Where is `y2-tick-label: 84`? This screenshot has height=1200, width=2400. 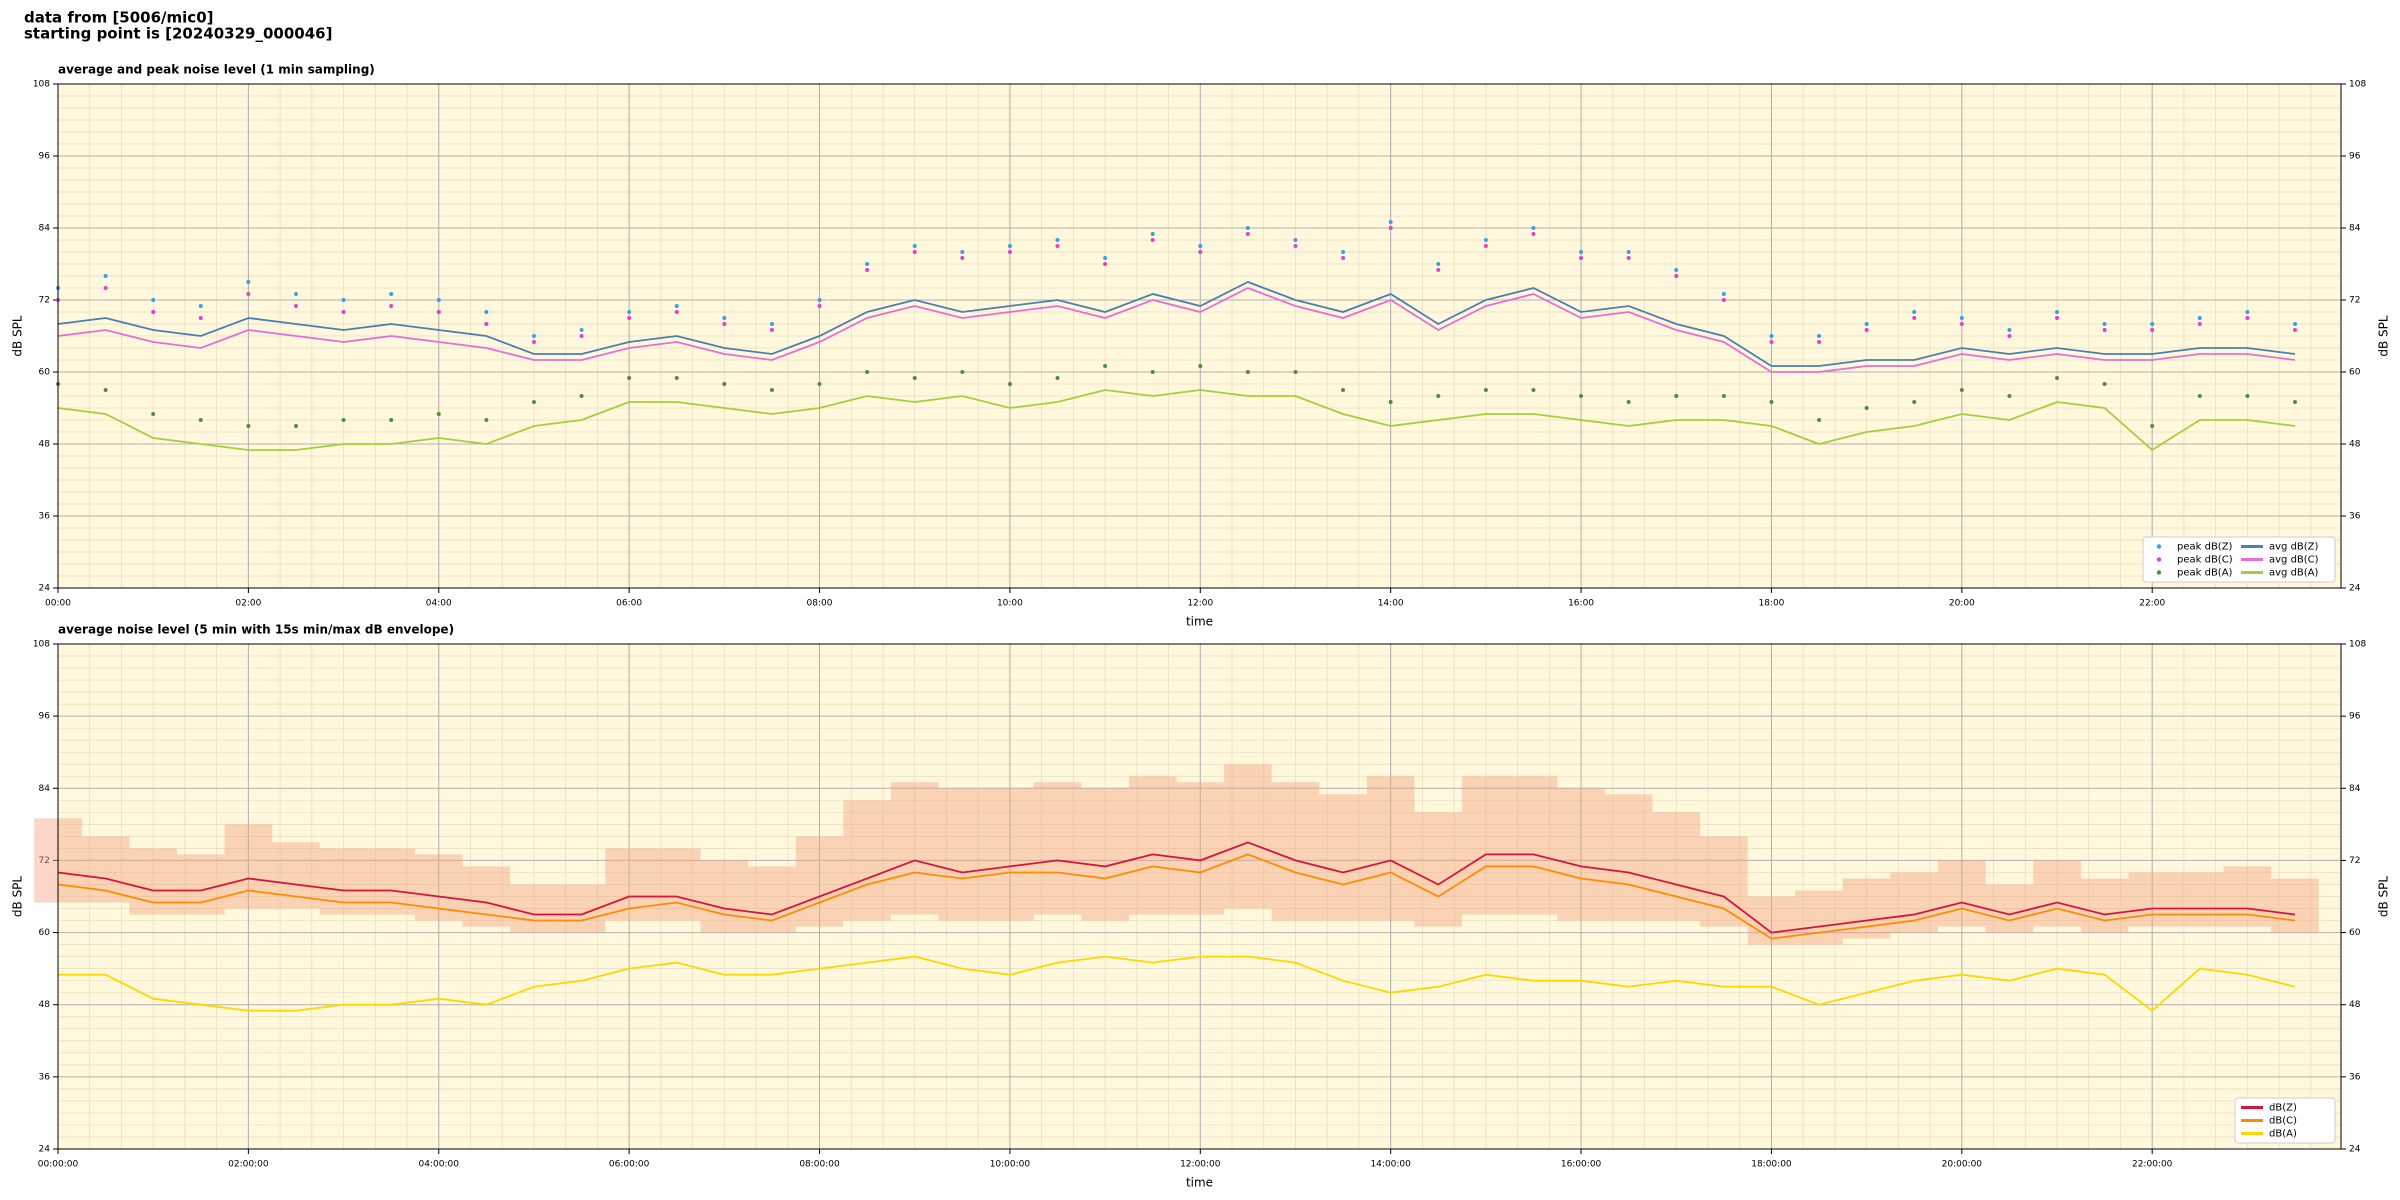 y2-tick-label: 84 is located at coordinates (2355, 229).